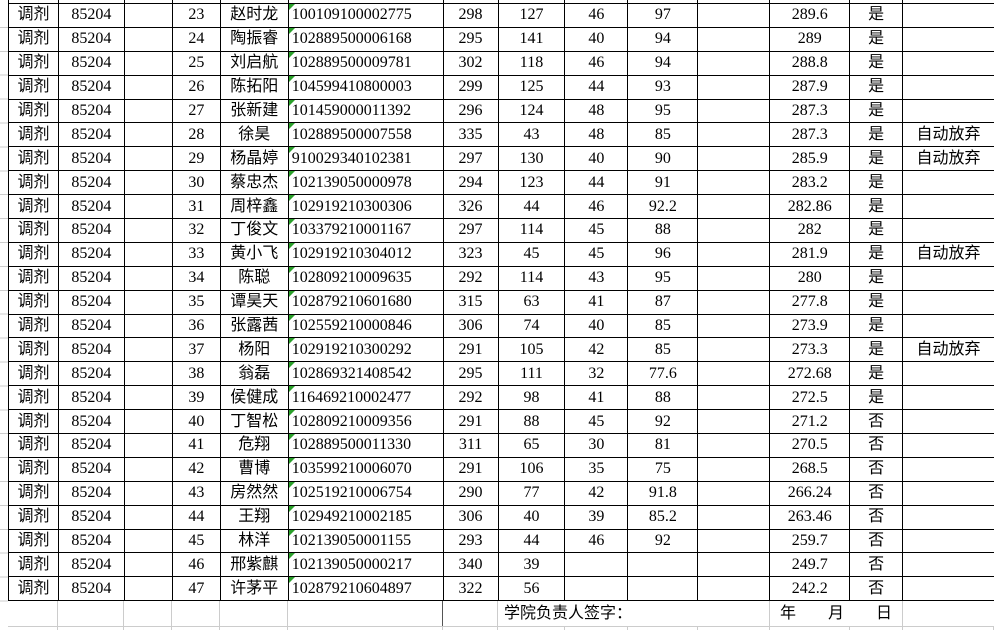 Image resolution: width=994 pixels, height=630 pixels. I want to click on cell-initial-score: 299, so click(471, 87).